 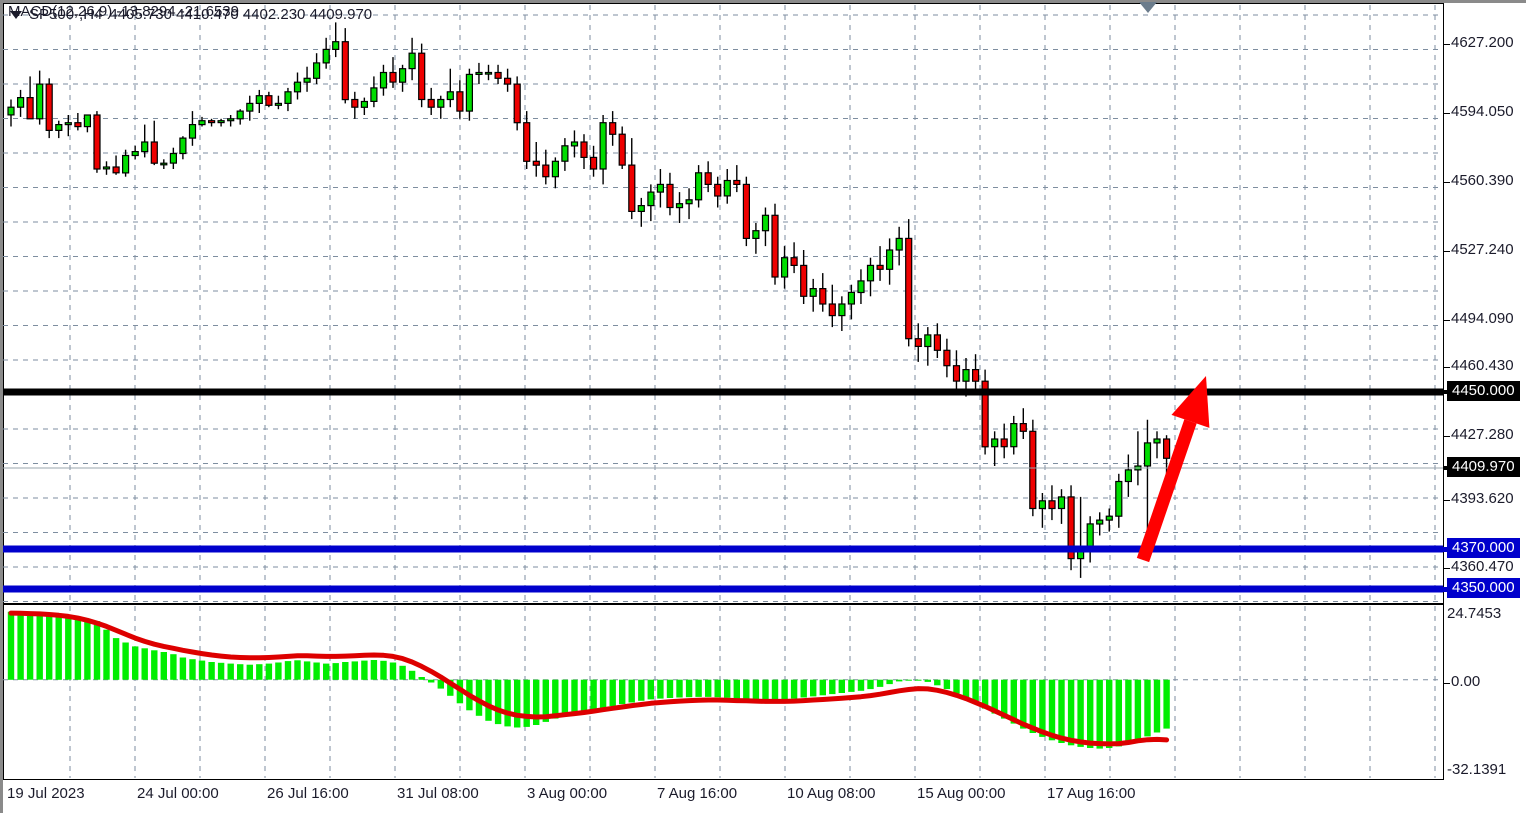 What do you see at coordinates (1483, 467) in the screenshot?
I see `key-price-tag: 4409.970` at bounding box center [1483, 467].